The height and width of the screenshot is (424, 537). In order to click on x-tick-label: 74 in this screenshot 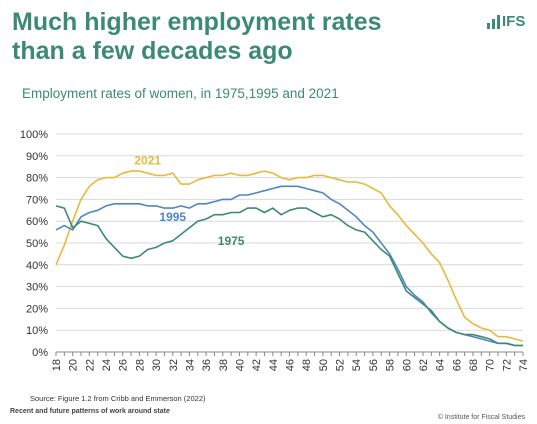, I will do `click(524, 365)`.